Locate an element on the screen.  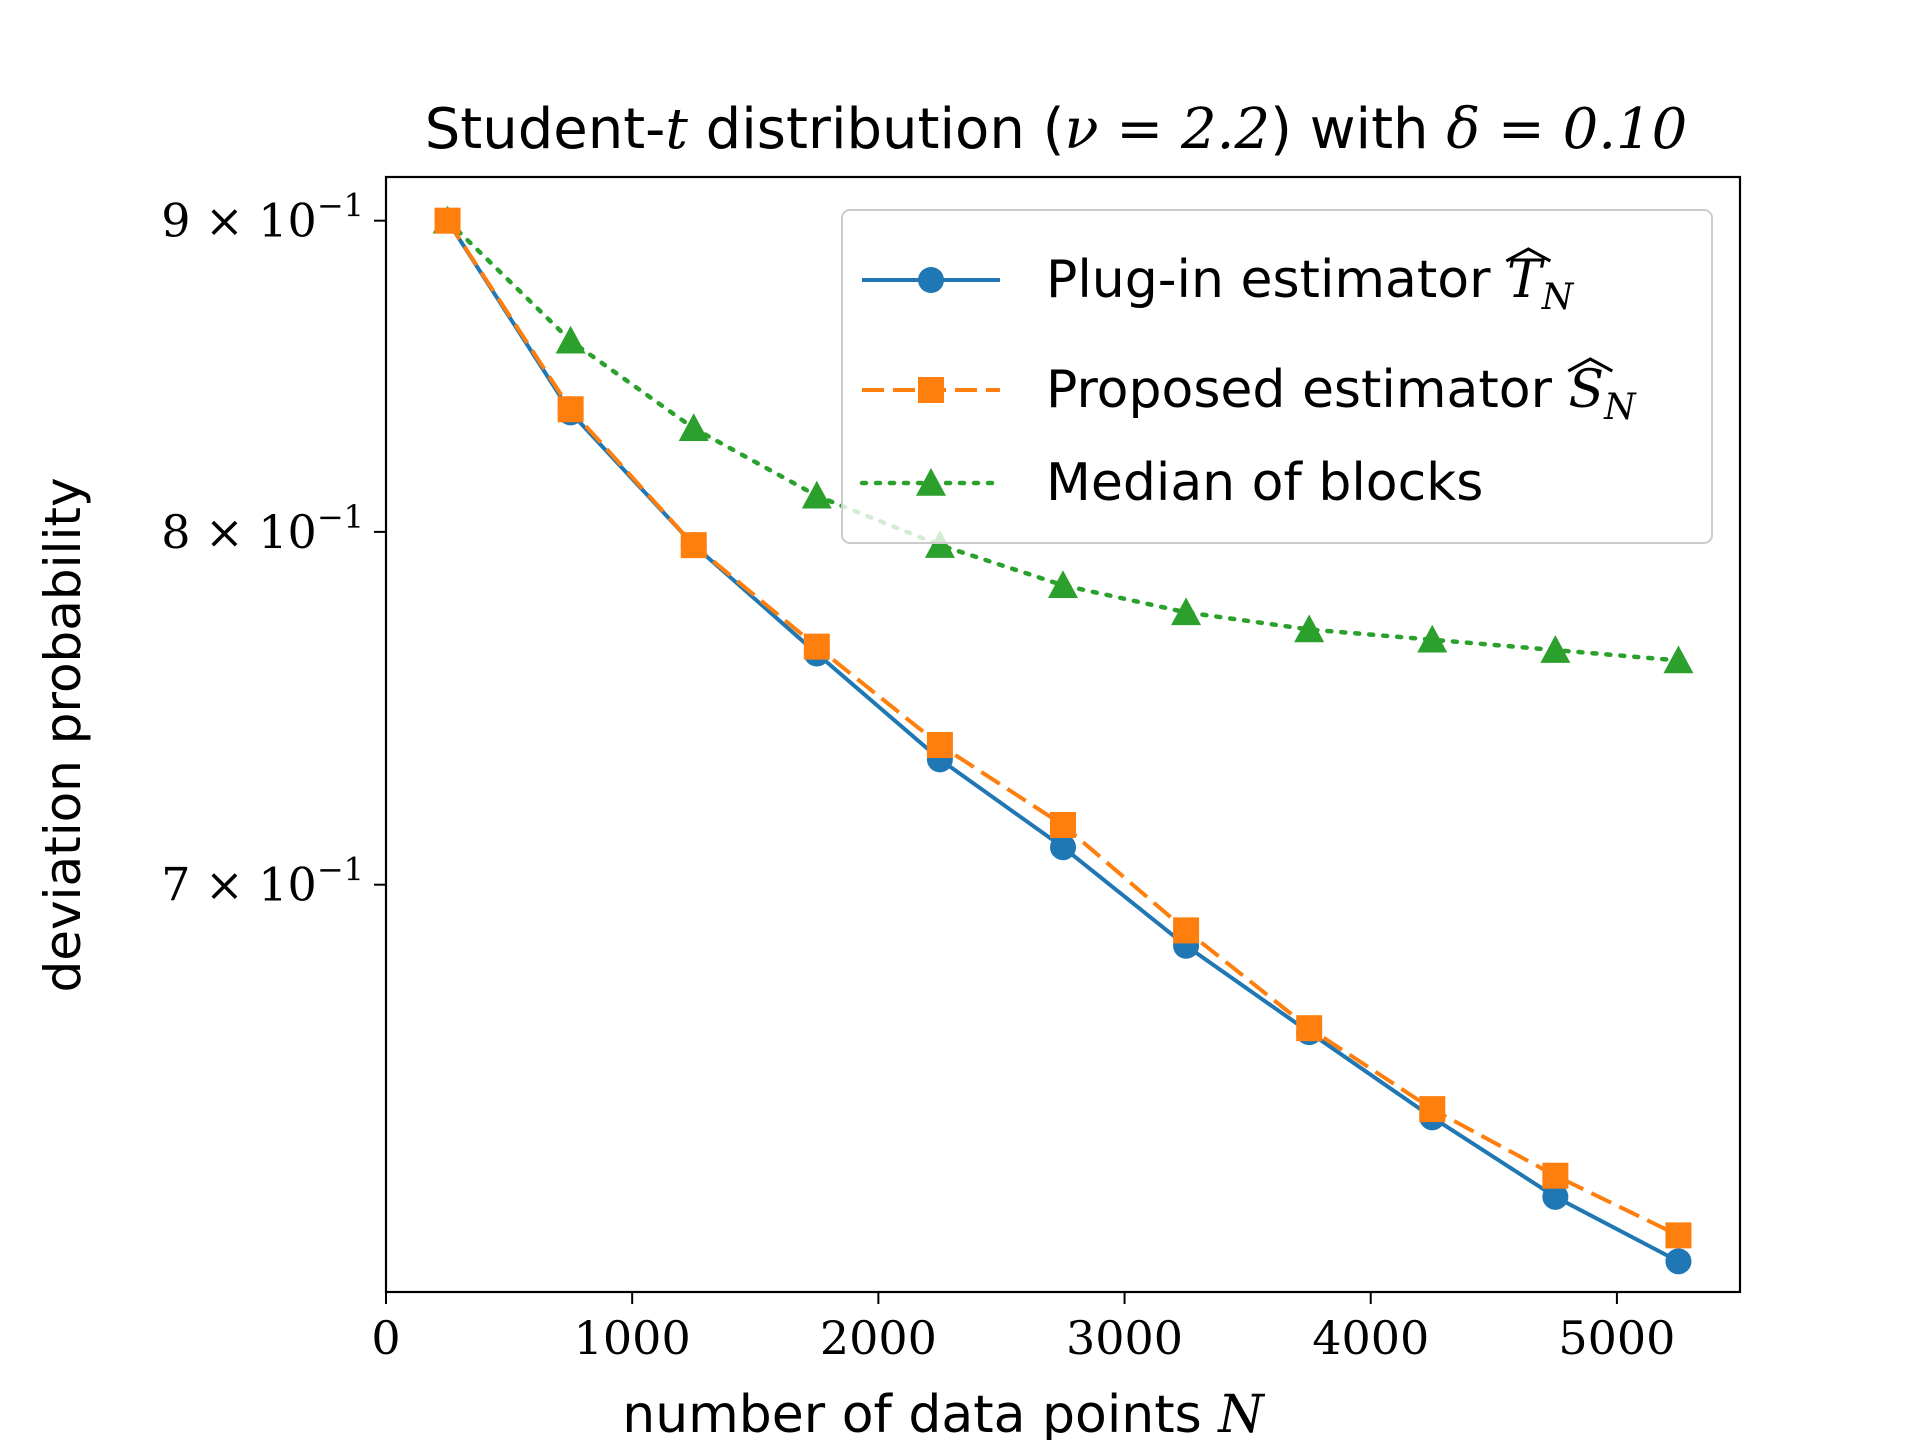
x-tick-label: 2000 is located at coordinates (878, 1338).